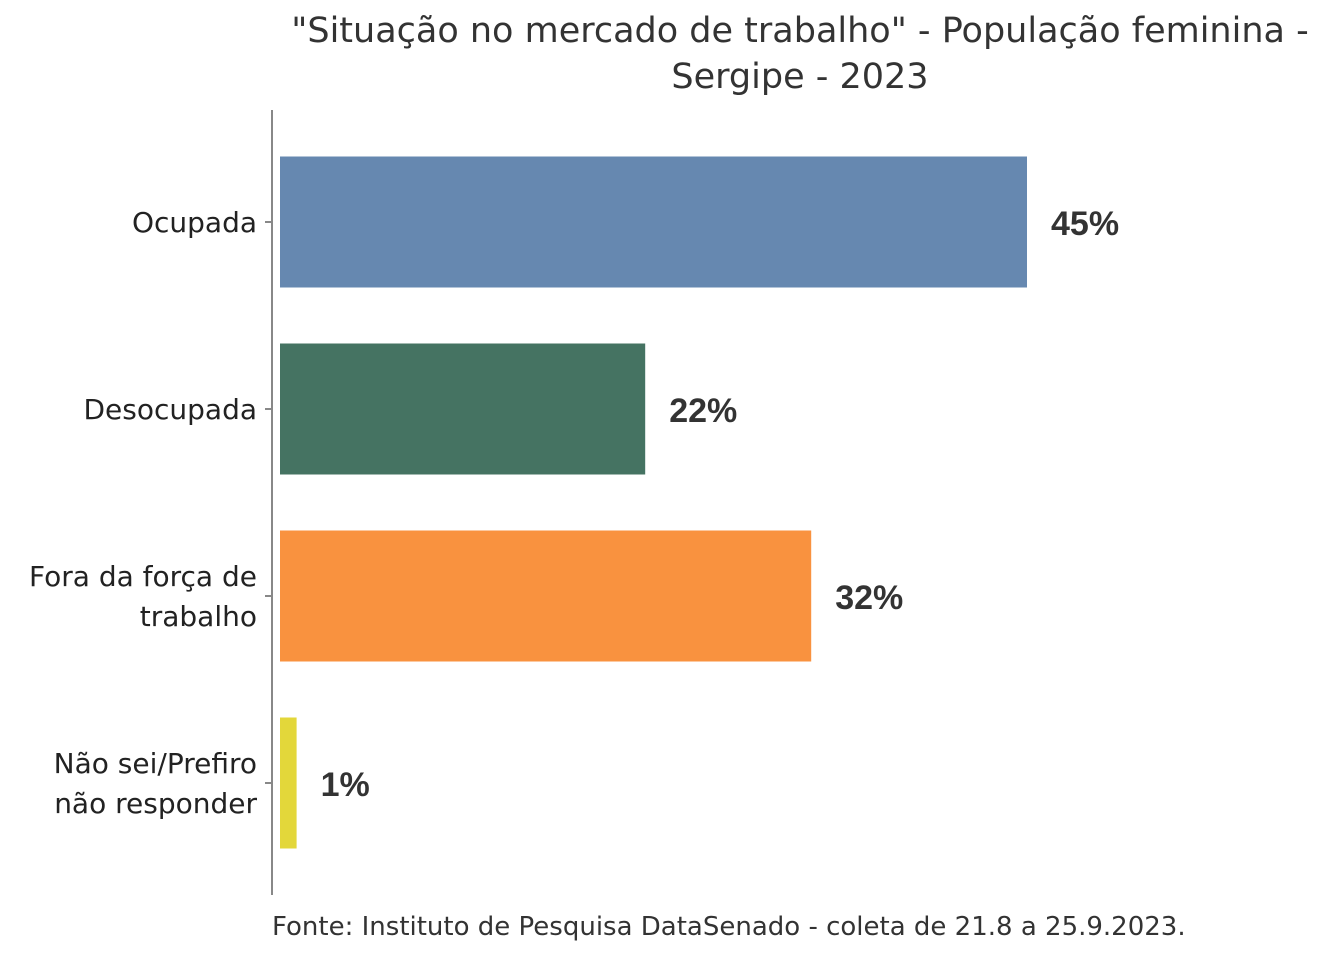 This screenshot has height=960, width=1344. Describe the element at coordinates (345, 785) in the screenshot. I see `value-label-3: 1%` at that location.